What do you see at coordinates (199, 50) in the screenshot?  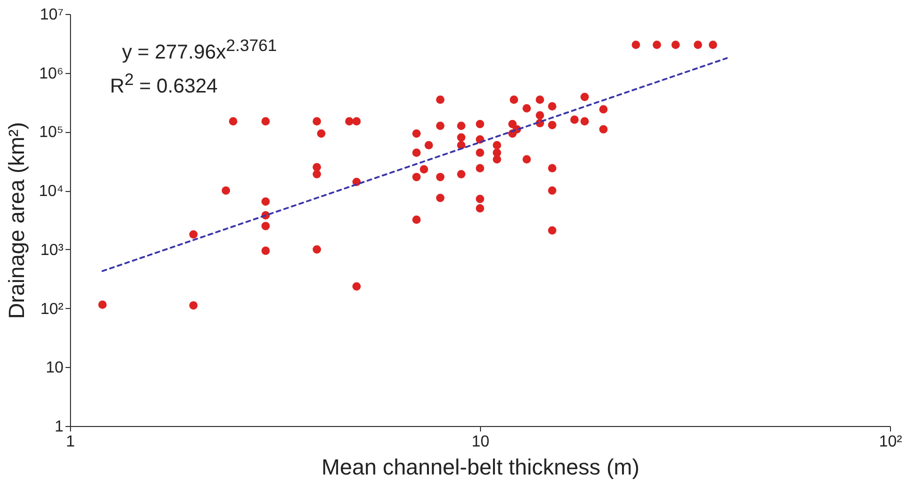 I see `annotation: y = 277.96x$^{2.3761}$` at bounding box center [199, 50].